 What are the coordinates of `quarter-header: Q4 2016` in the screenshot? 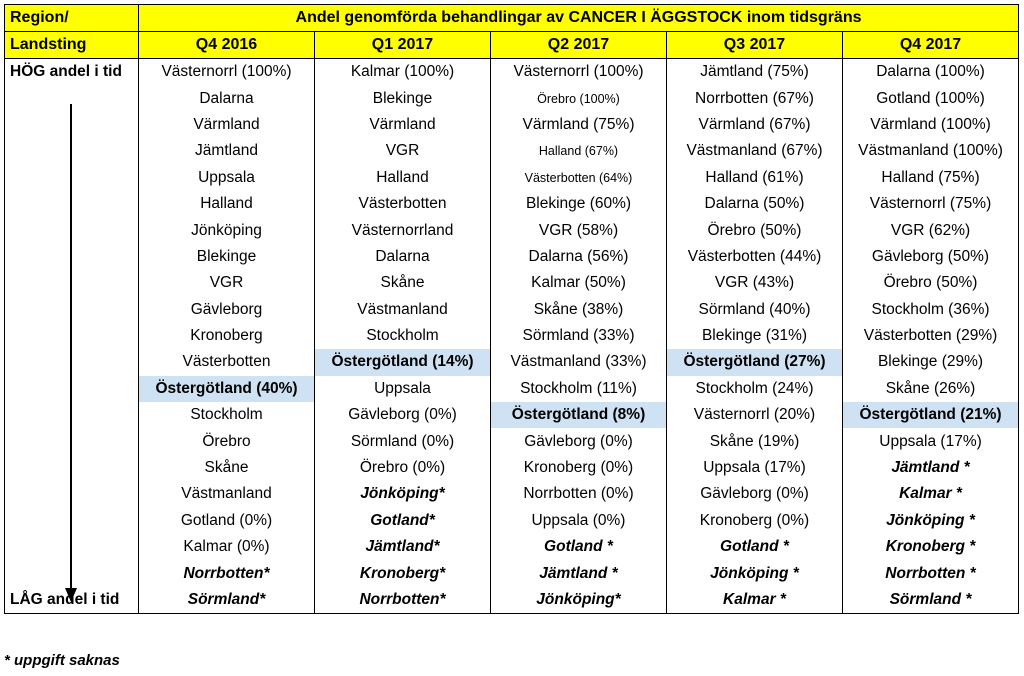 It's located at (226, 45).